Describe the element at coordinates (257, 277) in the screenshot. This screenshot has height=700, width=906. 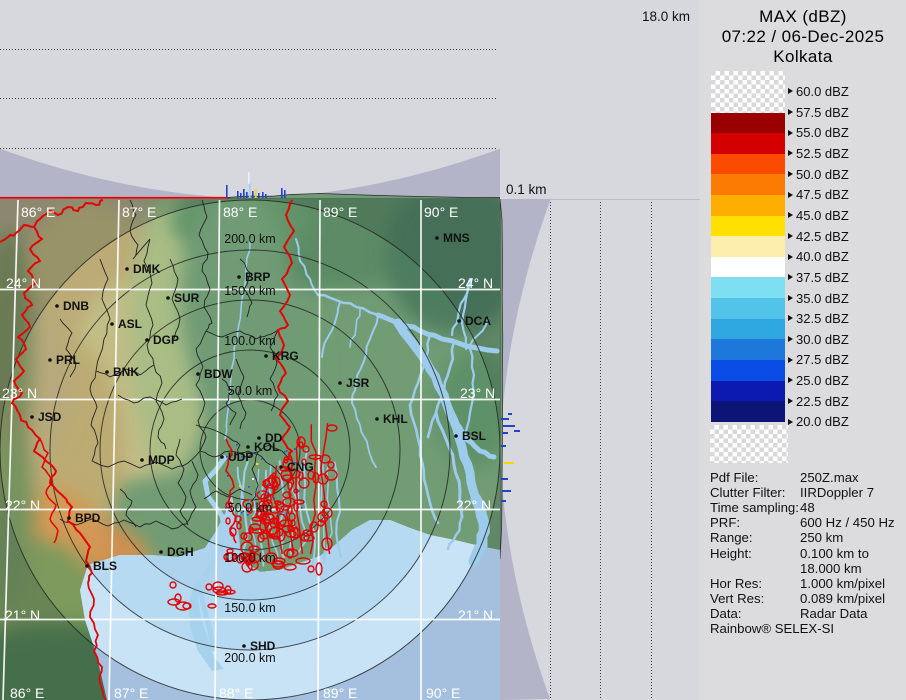
I see `svg-text: BRP` at that location.